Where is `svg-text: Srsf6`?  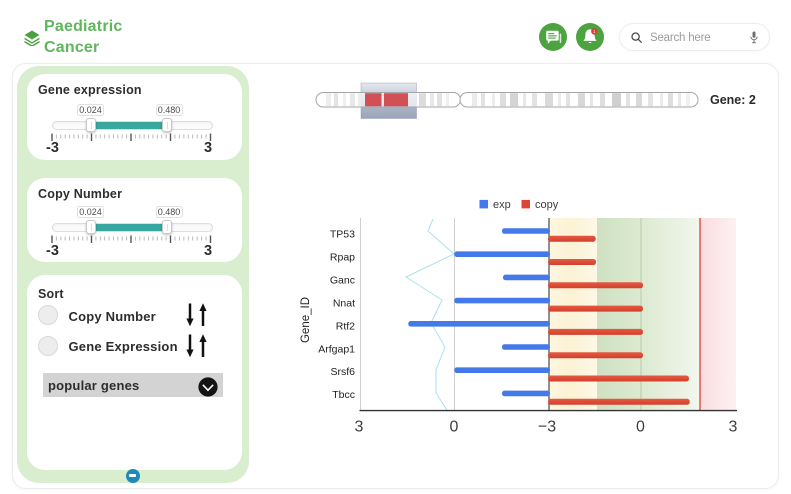
svg-text: Srsf6 is located at coordinates (342, 372).